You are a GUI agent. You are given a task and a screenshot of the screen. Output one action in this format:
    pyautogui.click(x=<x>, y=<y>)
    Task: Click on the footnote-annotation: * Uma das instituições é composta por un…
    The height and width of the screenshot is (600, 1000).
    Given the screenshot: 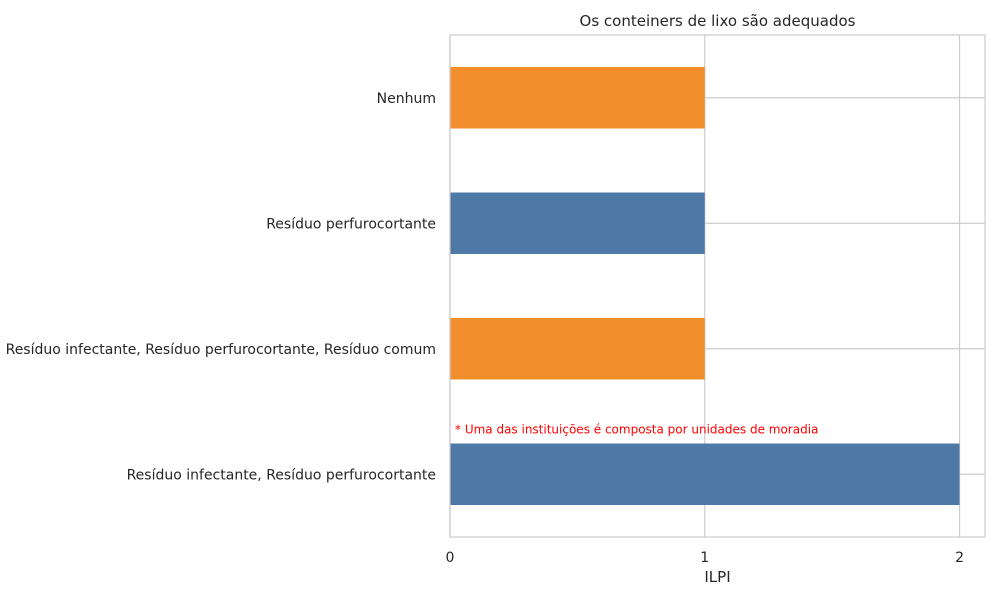 What is the action you would take?
    pyautogui.click(x=636, y=430)
    